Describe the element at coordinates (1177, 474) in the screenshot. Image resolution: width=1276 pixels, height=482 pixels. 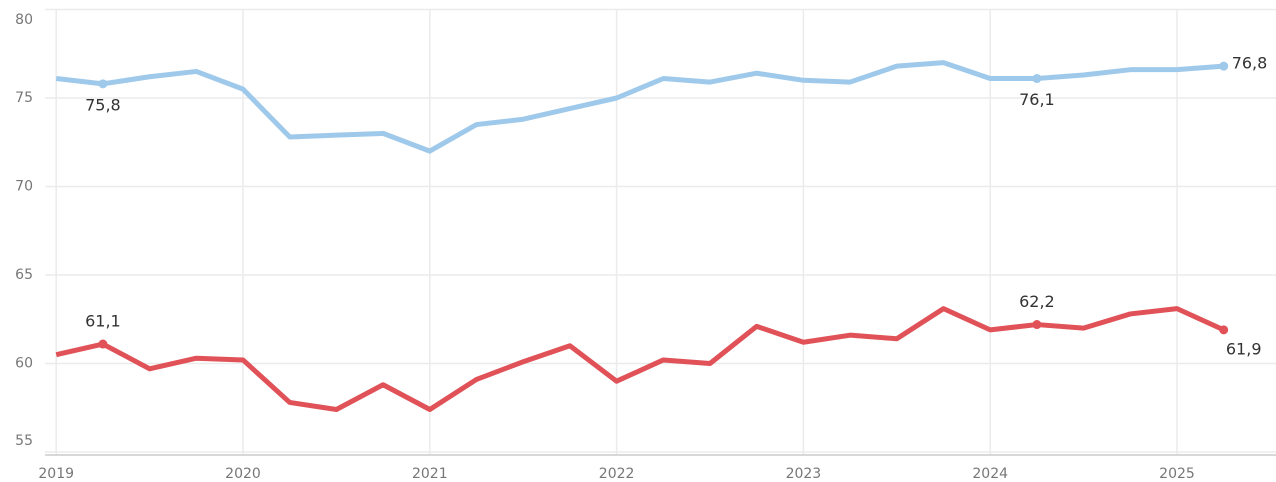
I see `x-tick-label: 2025` at that location.